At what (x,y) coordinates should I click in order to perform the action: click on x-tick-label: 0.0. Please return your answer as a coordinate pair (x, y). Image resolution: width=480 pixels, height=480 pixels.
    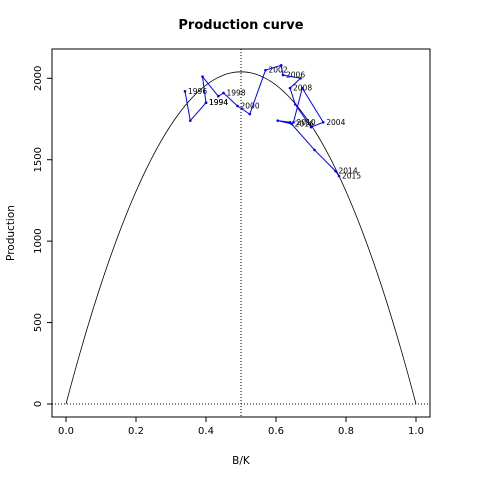
    Looking at the image, I should click on (66, 431).